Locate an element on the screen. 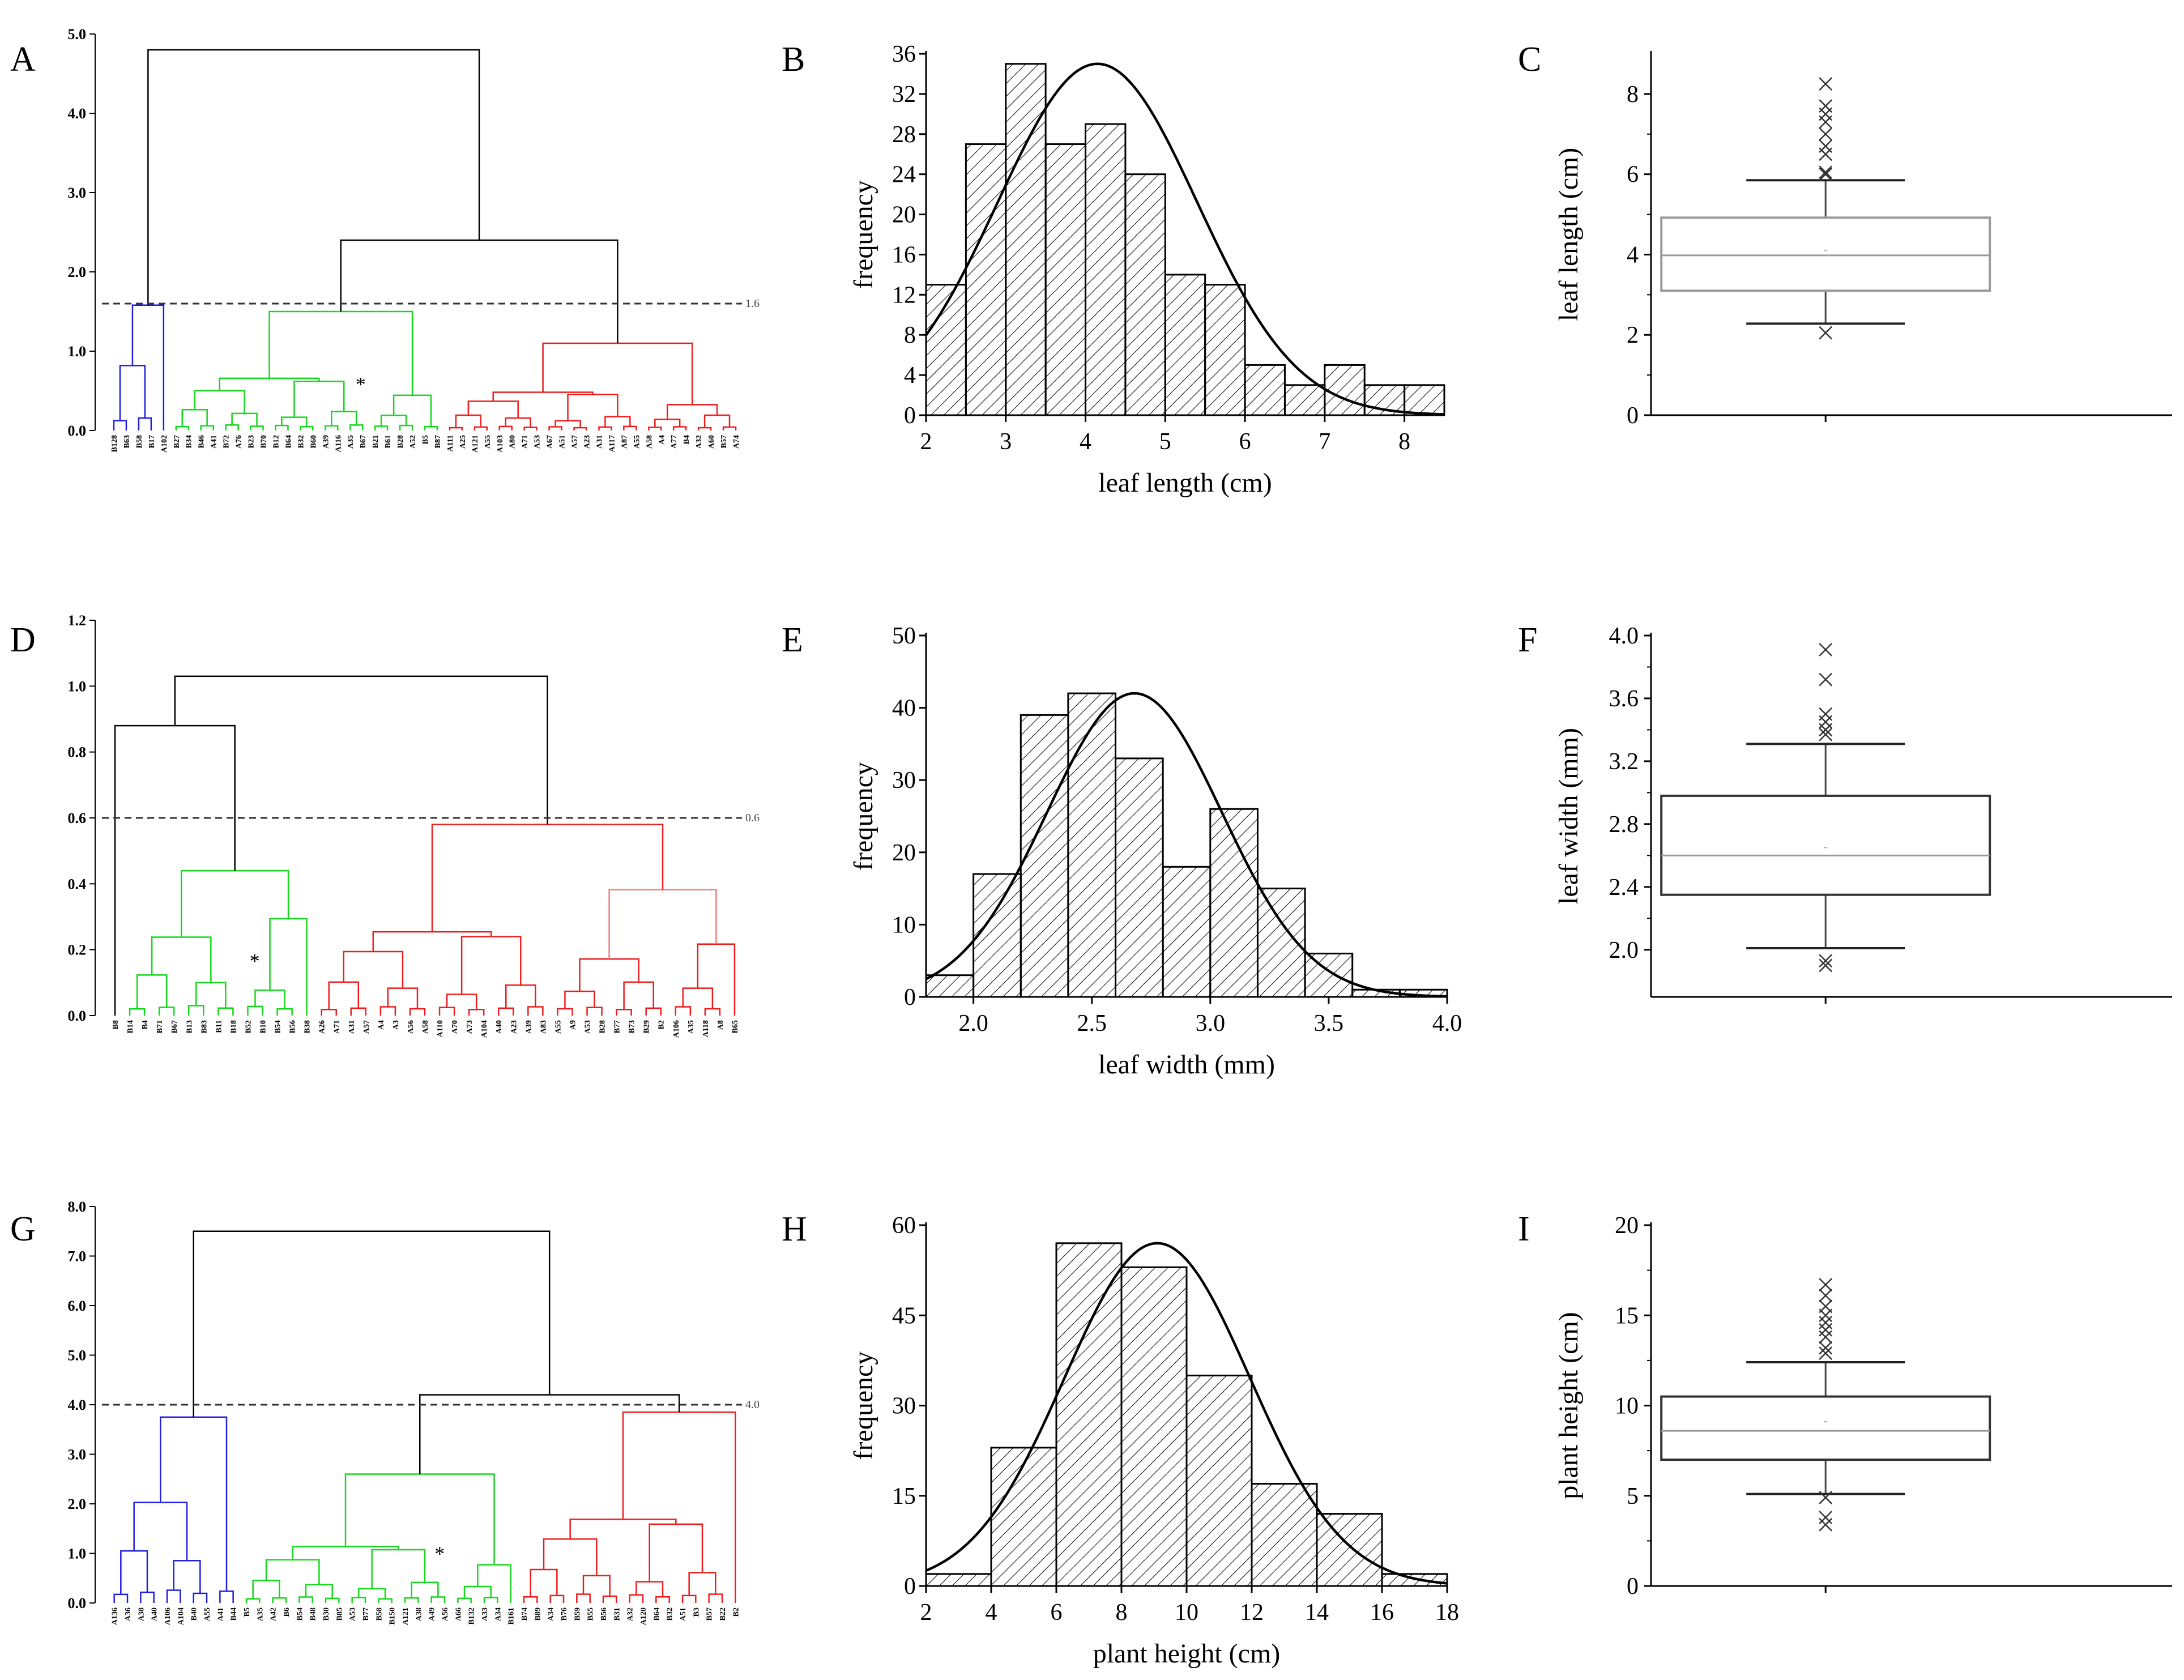 This screenshot has height=1680, width=2184. x-tick-label: 2.0 is located at coordinates (973, 1024).